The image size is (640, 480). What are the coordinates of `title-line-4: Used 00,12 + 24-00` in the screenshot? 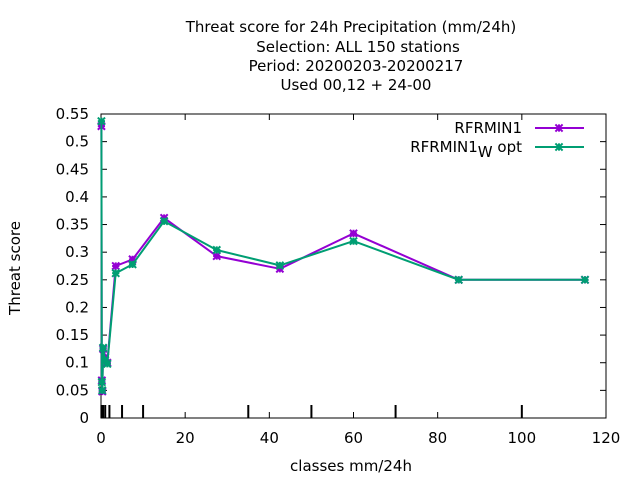 It's located at (356, 85).